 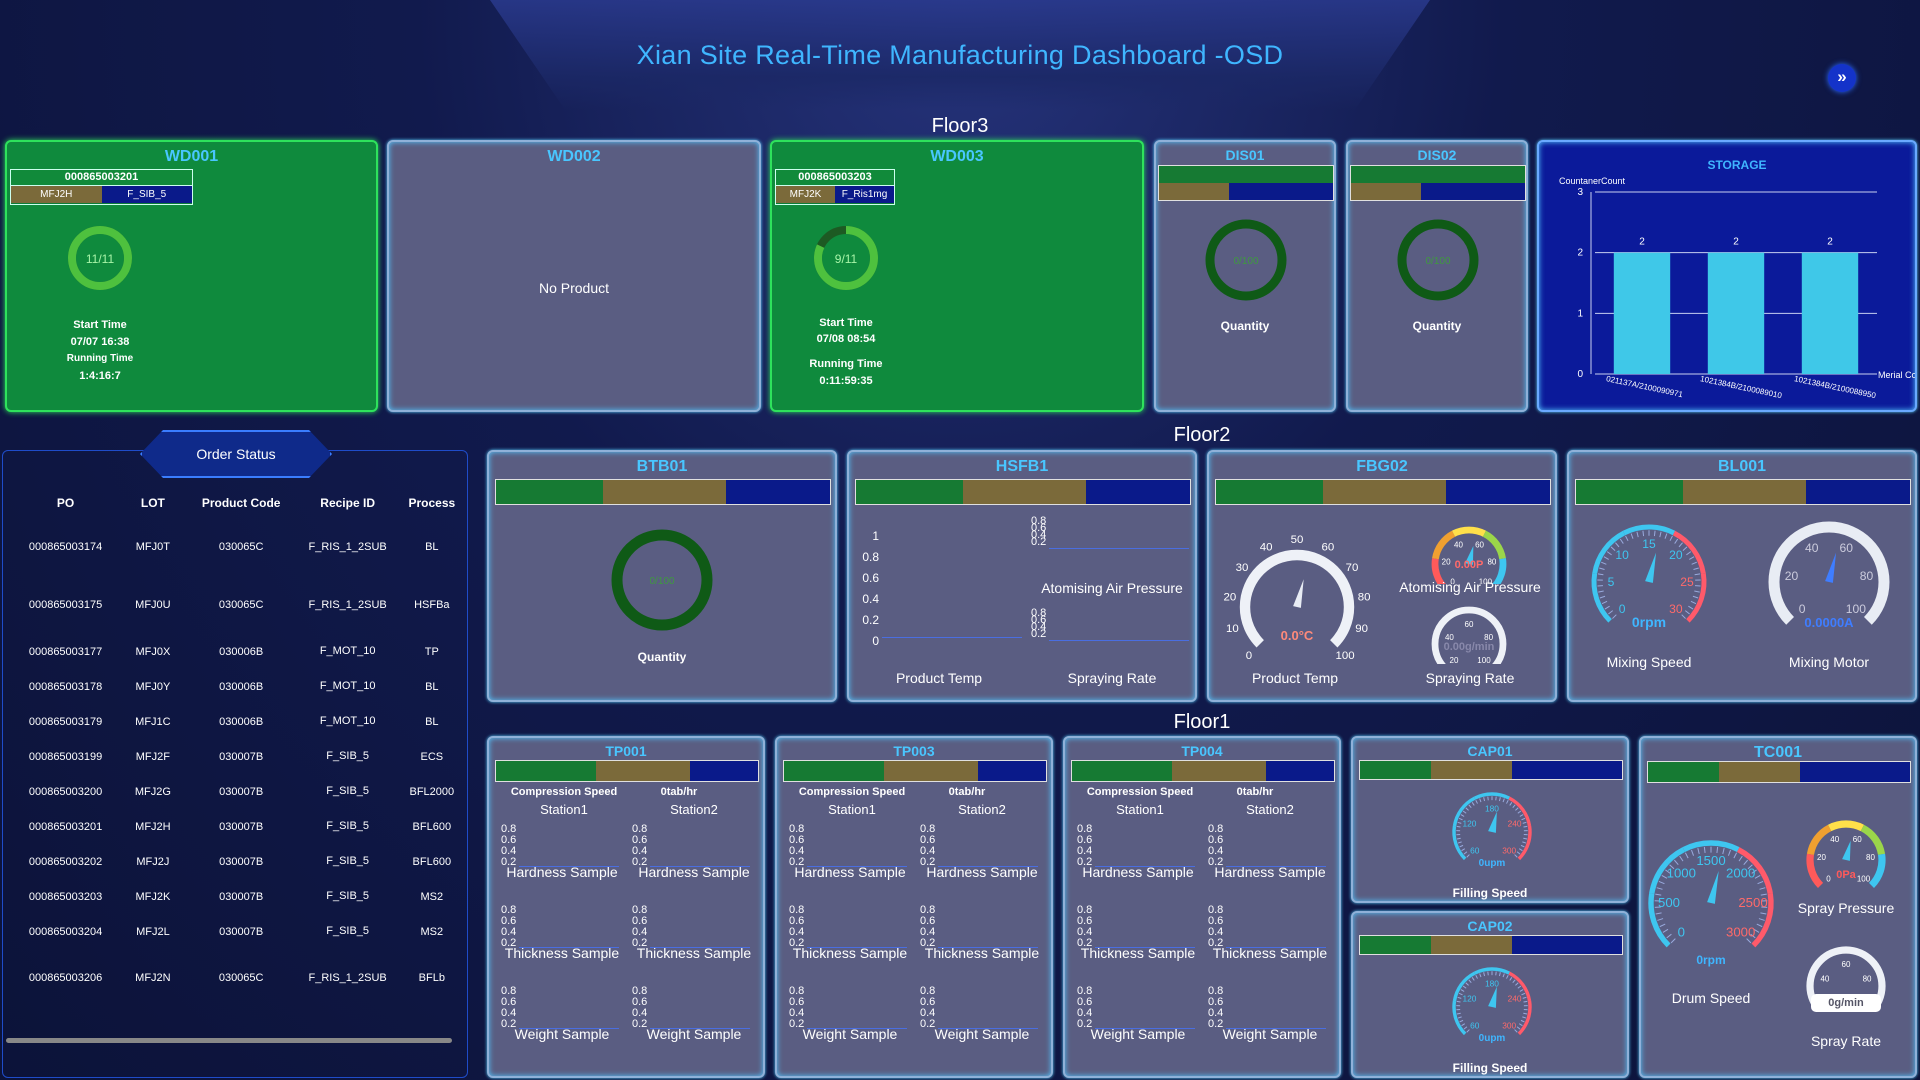 What do you see at coordinates (65, 721) in the screenshot?
I see `table-cell: 000865003179` at bounding box center [65, 721].